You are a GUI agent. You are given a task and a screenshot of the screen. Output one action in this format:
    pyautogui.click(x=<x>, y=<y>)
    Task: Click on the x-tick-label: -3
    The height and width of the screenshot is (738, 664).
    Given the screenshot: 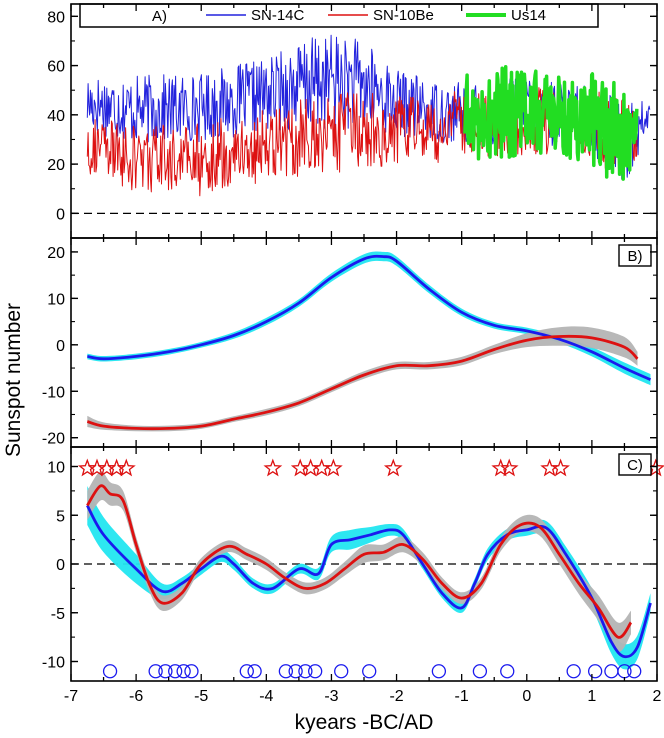 What is the action you would take?
    pyautogui.click(x=331, y=696)
    